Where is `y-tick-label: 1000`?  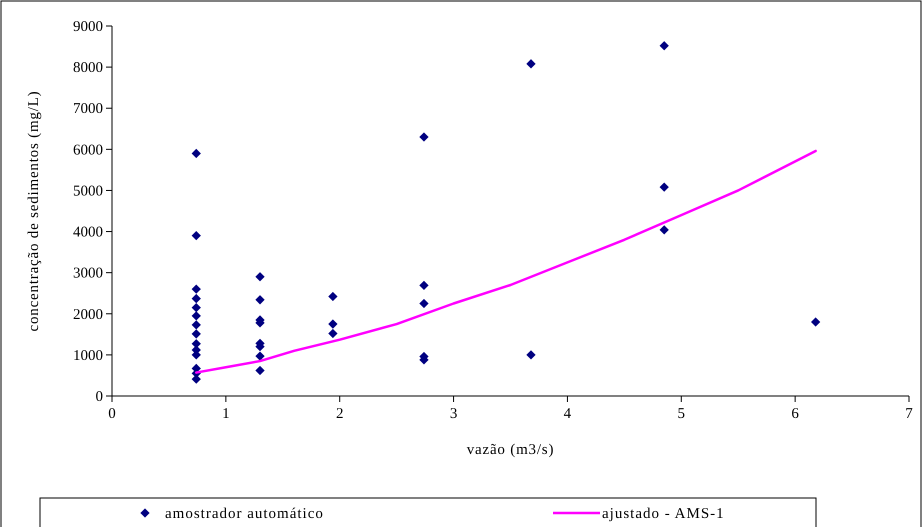 y-tick-label: 1000 is located at coordinates (88, 356).